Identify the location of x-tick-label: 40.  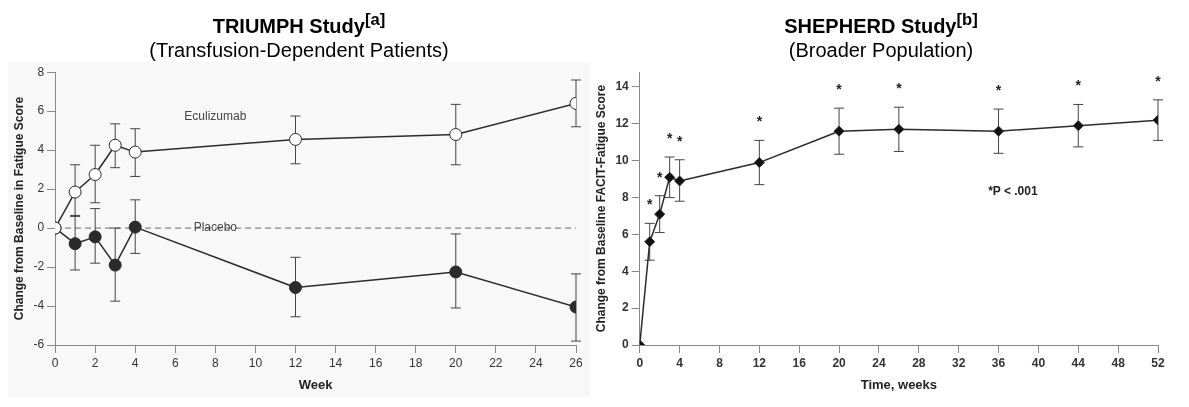
(1038, 362).